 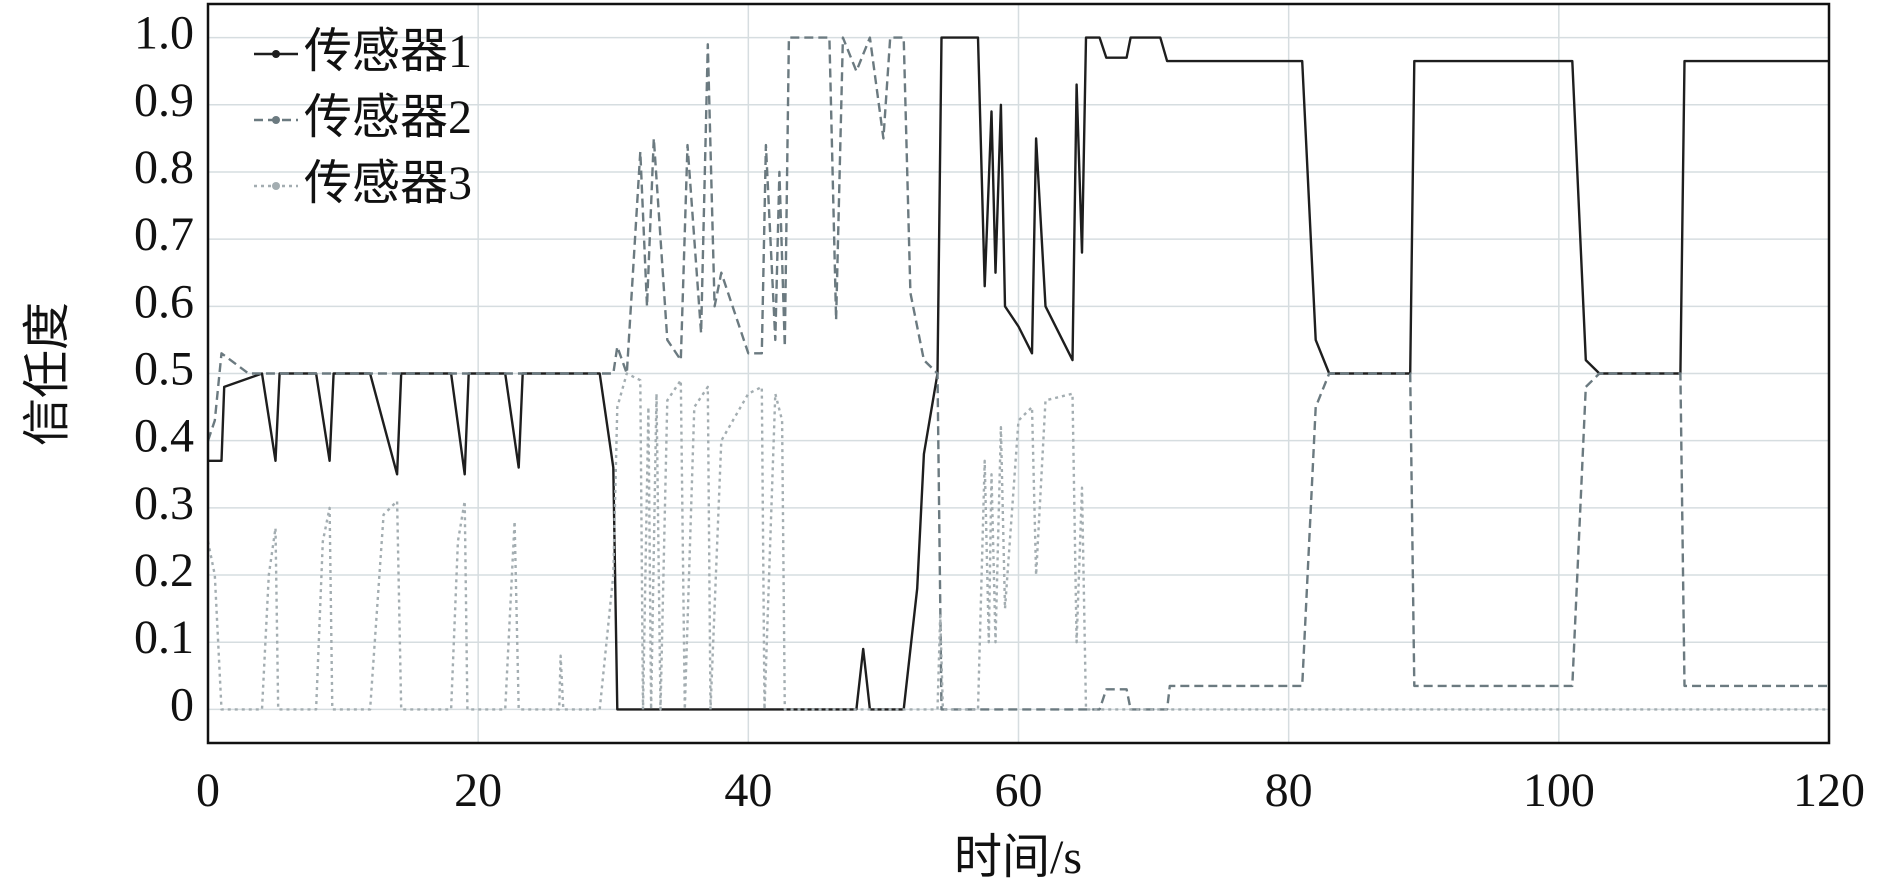 What do you see at coordinates (164, 33) in the screenshot?
I see `y-tick-label: 1.0` at bounding box center [164, 33].